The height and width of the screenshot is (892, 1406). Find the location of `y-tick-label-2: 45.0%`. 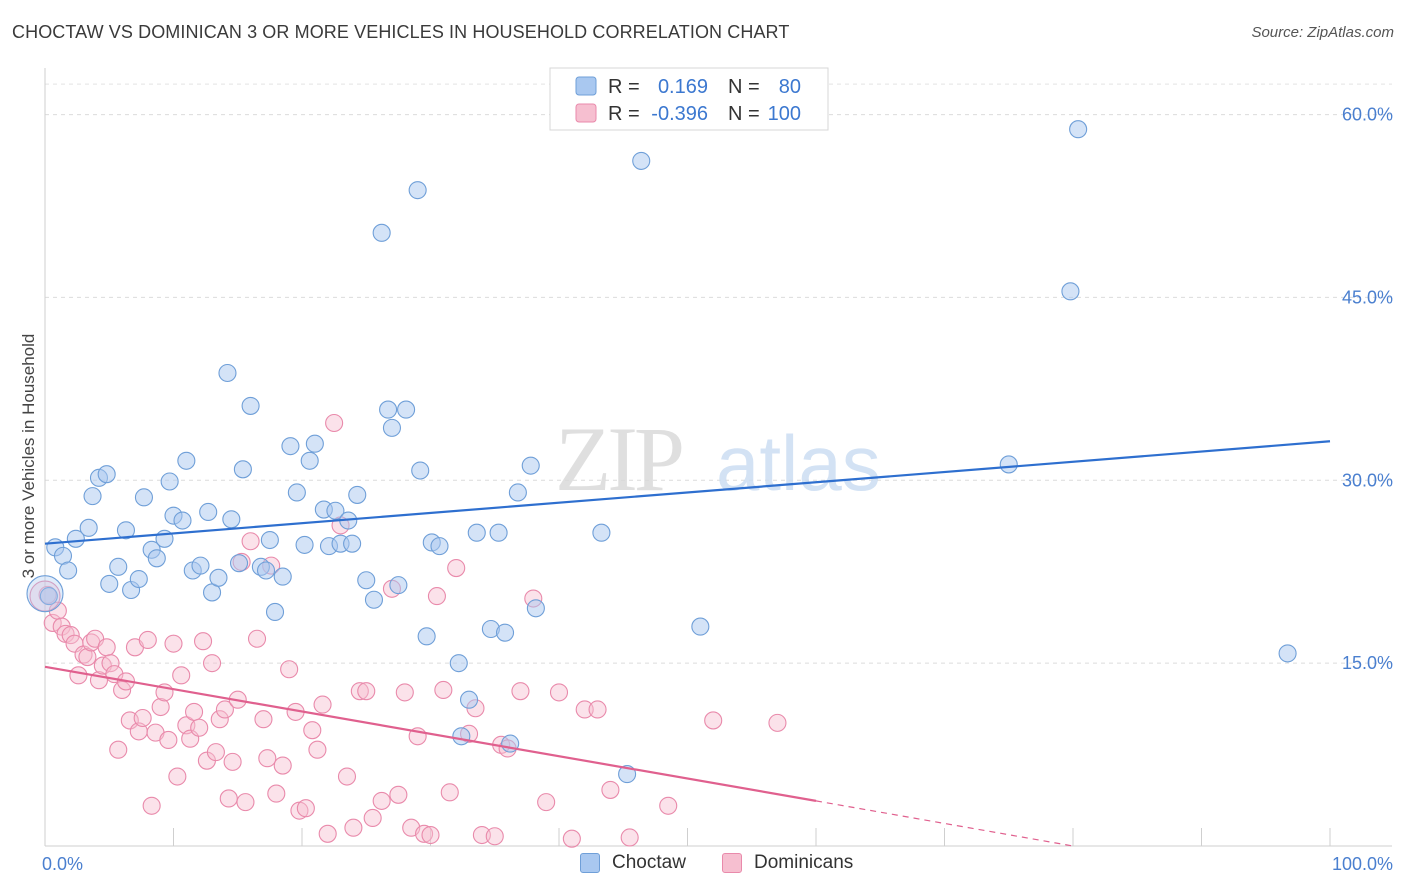

y-tick-label-2: 45.0% is located at coordinates (1367, 297).